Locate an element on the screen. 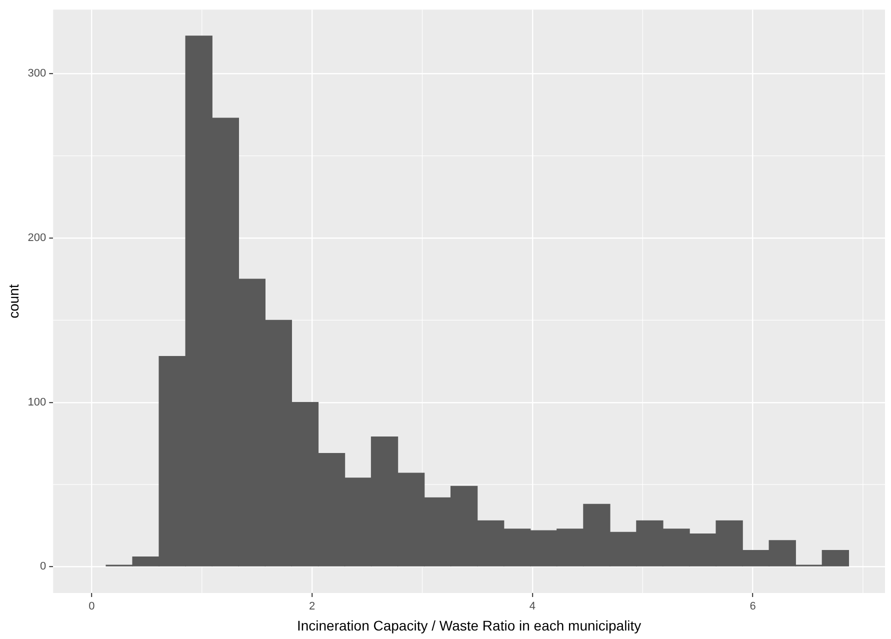 The image size is (891, 639). x-tick-label: 2 is located at coordinates (312, 606).